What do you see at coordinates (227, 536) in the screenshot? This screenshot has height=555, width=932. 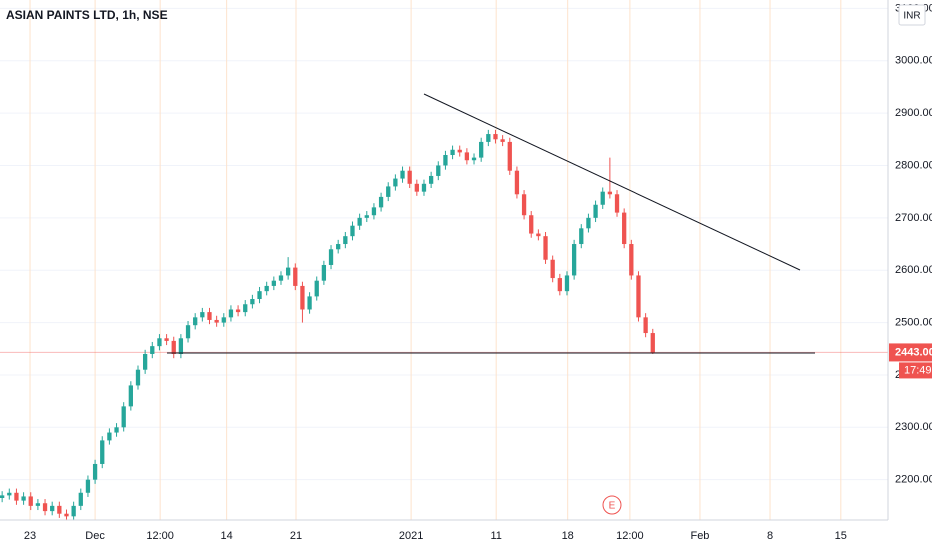 I see `x-tick-label: 14` at bounding box center [227, 536].